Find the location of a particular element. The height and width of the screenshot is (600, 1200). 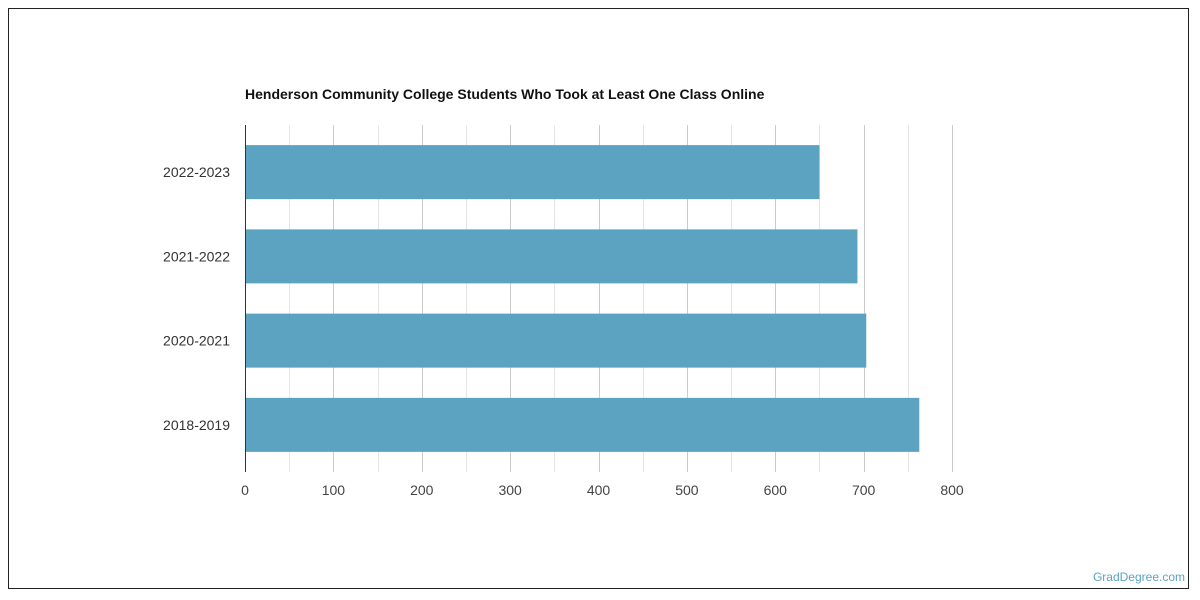

category-label: 2022-2023 is located at coordinates (196, 172).